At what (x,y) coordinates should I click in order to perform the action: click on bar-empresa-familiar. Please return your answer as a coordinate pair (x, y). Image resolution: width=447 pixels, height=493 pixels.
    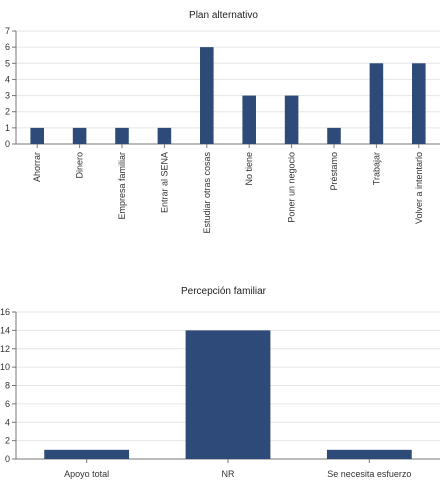
    Looking at the image, I should click on (122, 135).